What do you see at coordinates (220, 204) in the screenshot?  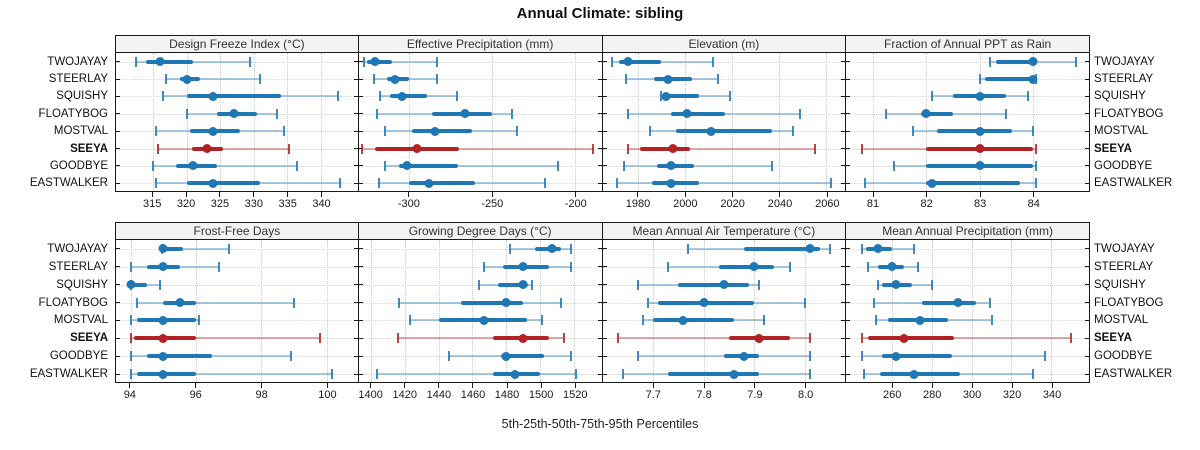 I see `axis-tick-label: 325` at bounding box center [220, 204].